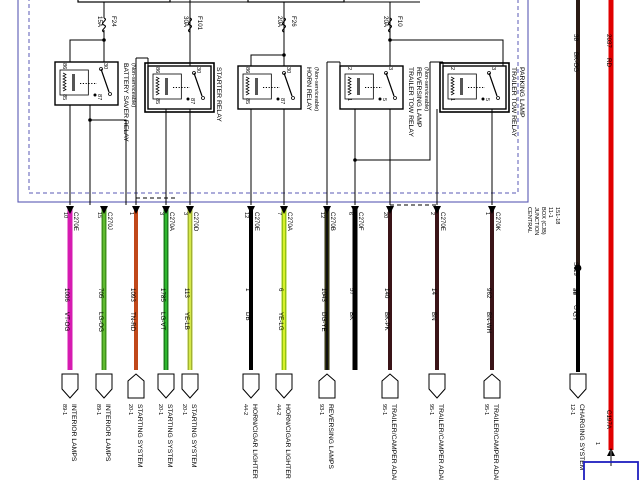  I want to click on wire-circuit: 1006, so click(66, 295).